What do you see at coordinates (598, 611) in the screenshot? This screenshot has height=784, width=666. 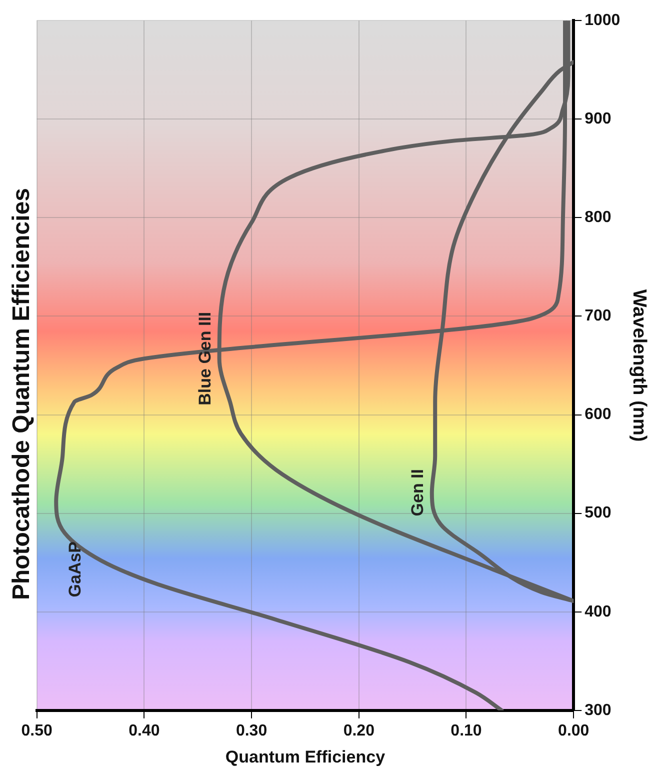 I see `y-tick-label: 400` at bounding box center [598, 611].